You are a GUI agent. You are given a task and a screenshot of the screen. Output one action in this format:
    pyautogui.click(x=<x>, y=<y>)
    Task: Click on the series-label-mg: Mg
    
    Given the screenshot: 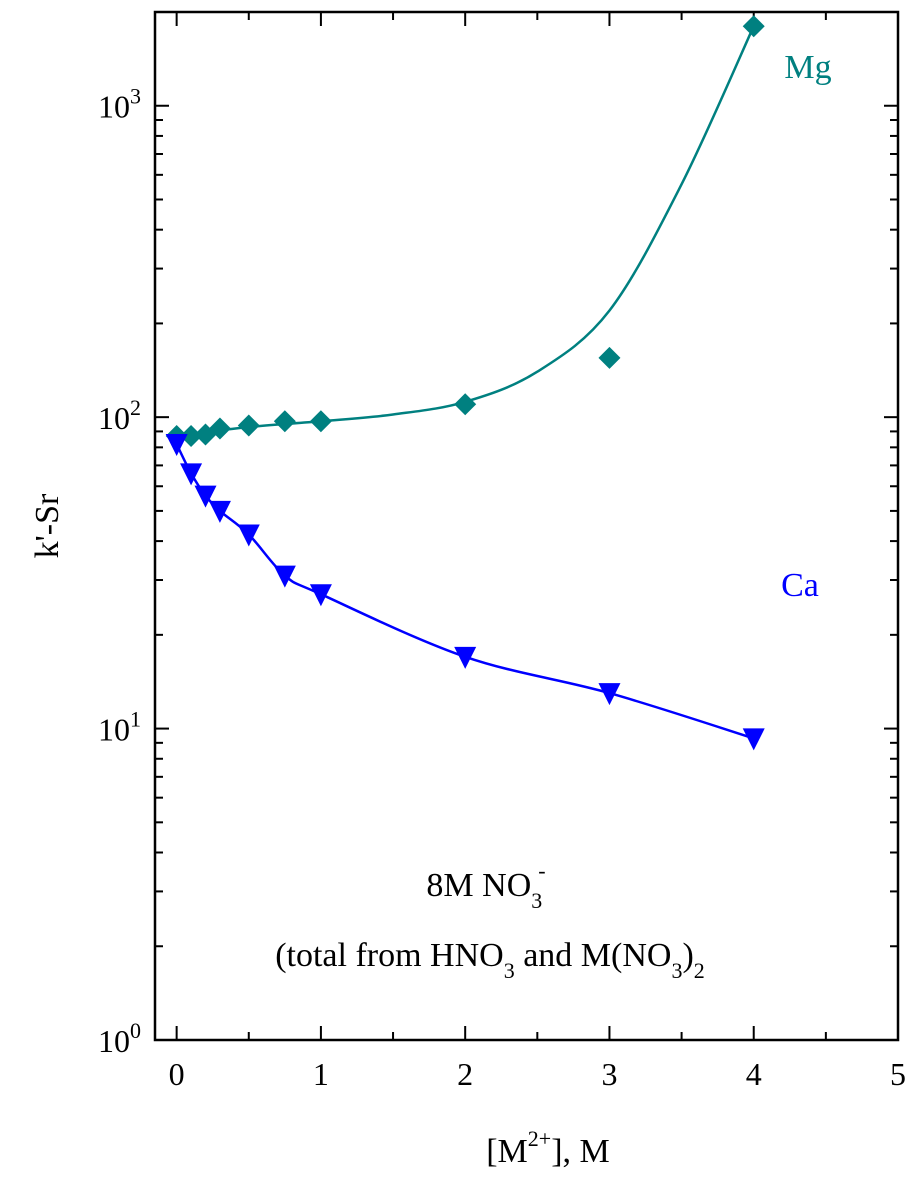 What is the action you would take?
    pyautogui.click(x=807, y=67)
    